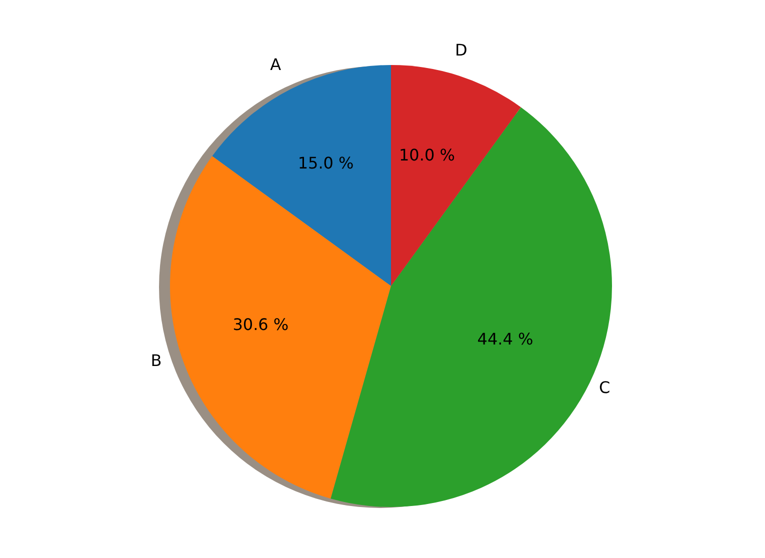  What do you see at coordinates (260, 324) in the screenshot?
I see `data-label: 30.6 %` at bounding box center [260, 324].